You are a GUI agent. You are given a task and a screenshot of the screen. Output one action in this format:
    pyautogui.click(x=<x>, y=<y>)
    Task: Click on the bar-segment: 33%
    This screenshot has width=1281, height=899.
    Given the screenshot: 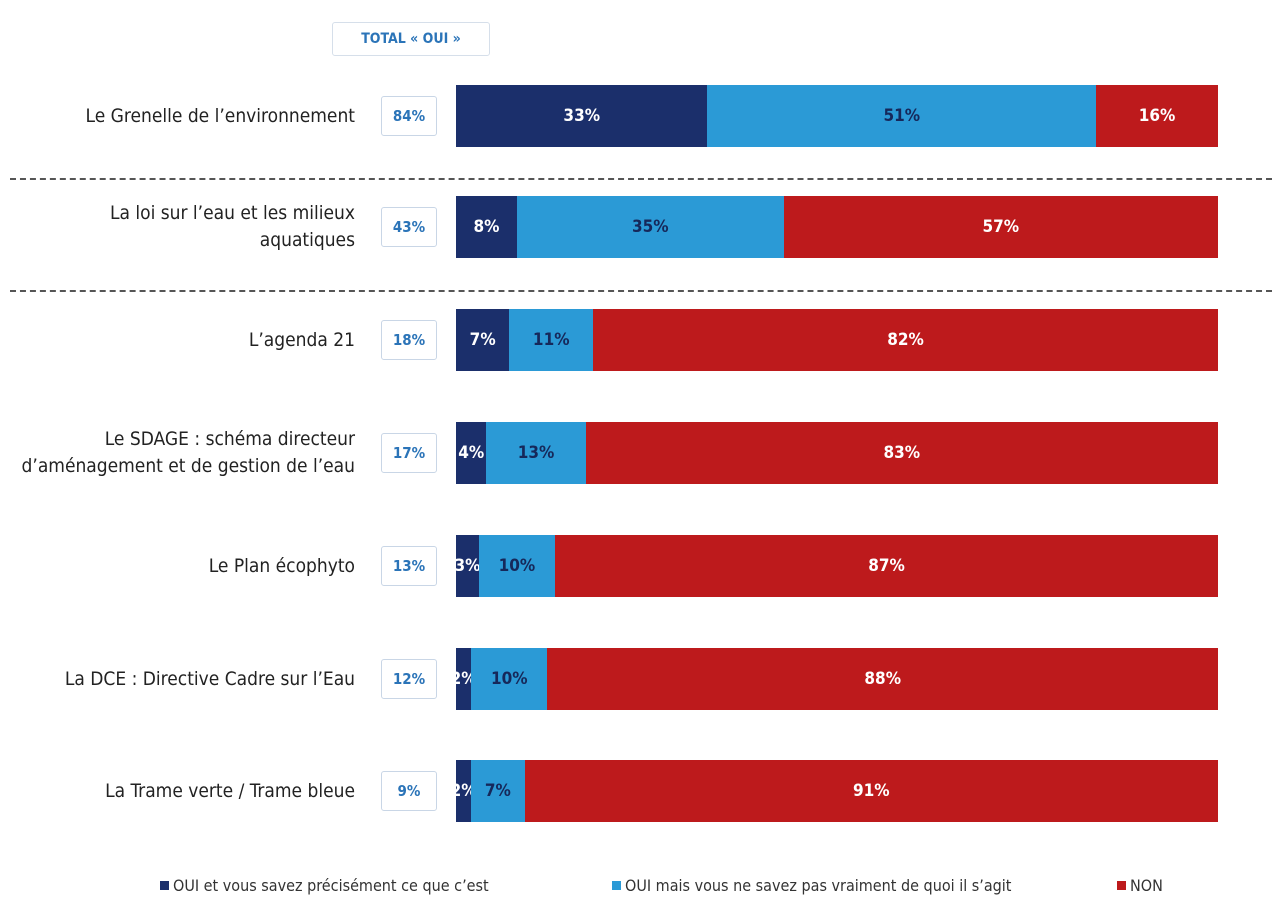 What is the action you would take?
    pyautogui.click(x=582, y=116)
    